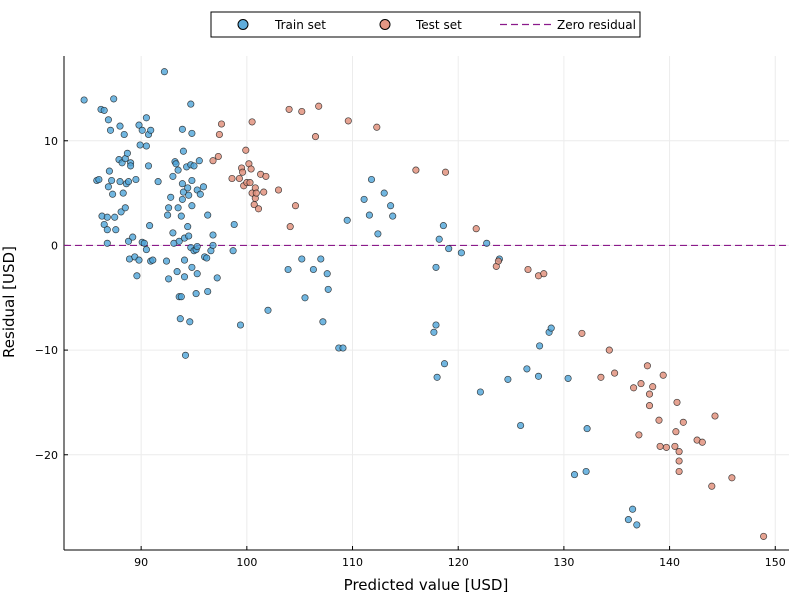  What do you see at coordinates (426, 585) in the screenshot?
I see `x-axis-label: Predicted value [USD]` at bounding box center [426, 585].